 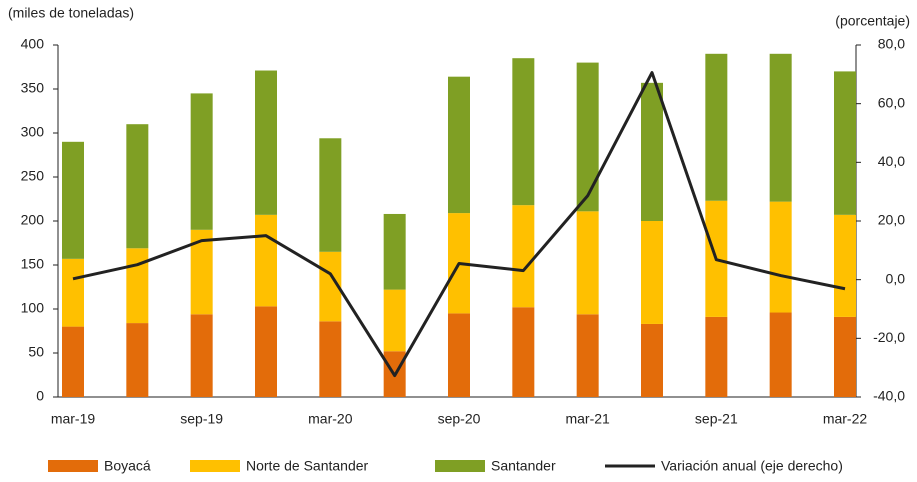 What do you see at coordinates (889, 396) in the screenshot?
I see `y2-tick-label: -40,0` at bounding box center [889, 396].